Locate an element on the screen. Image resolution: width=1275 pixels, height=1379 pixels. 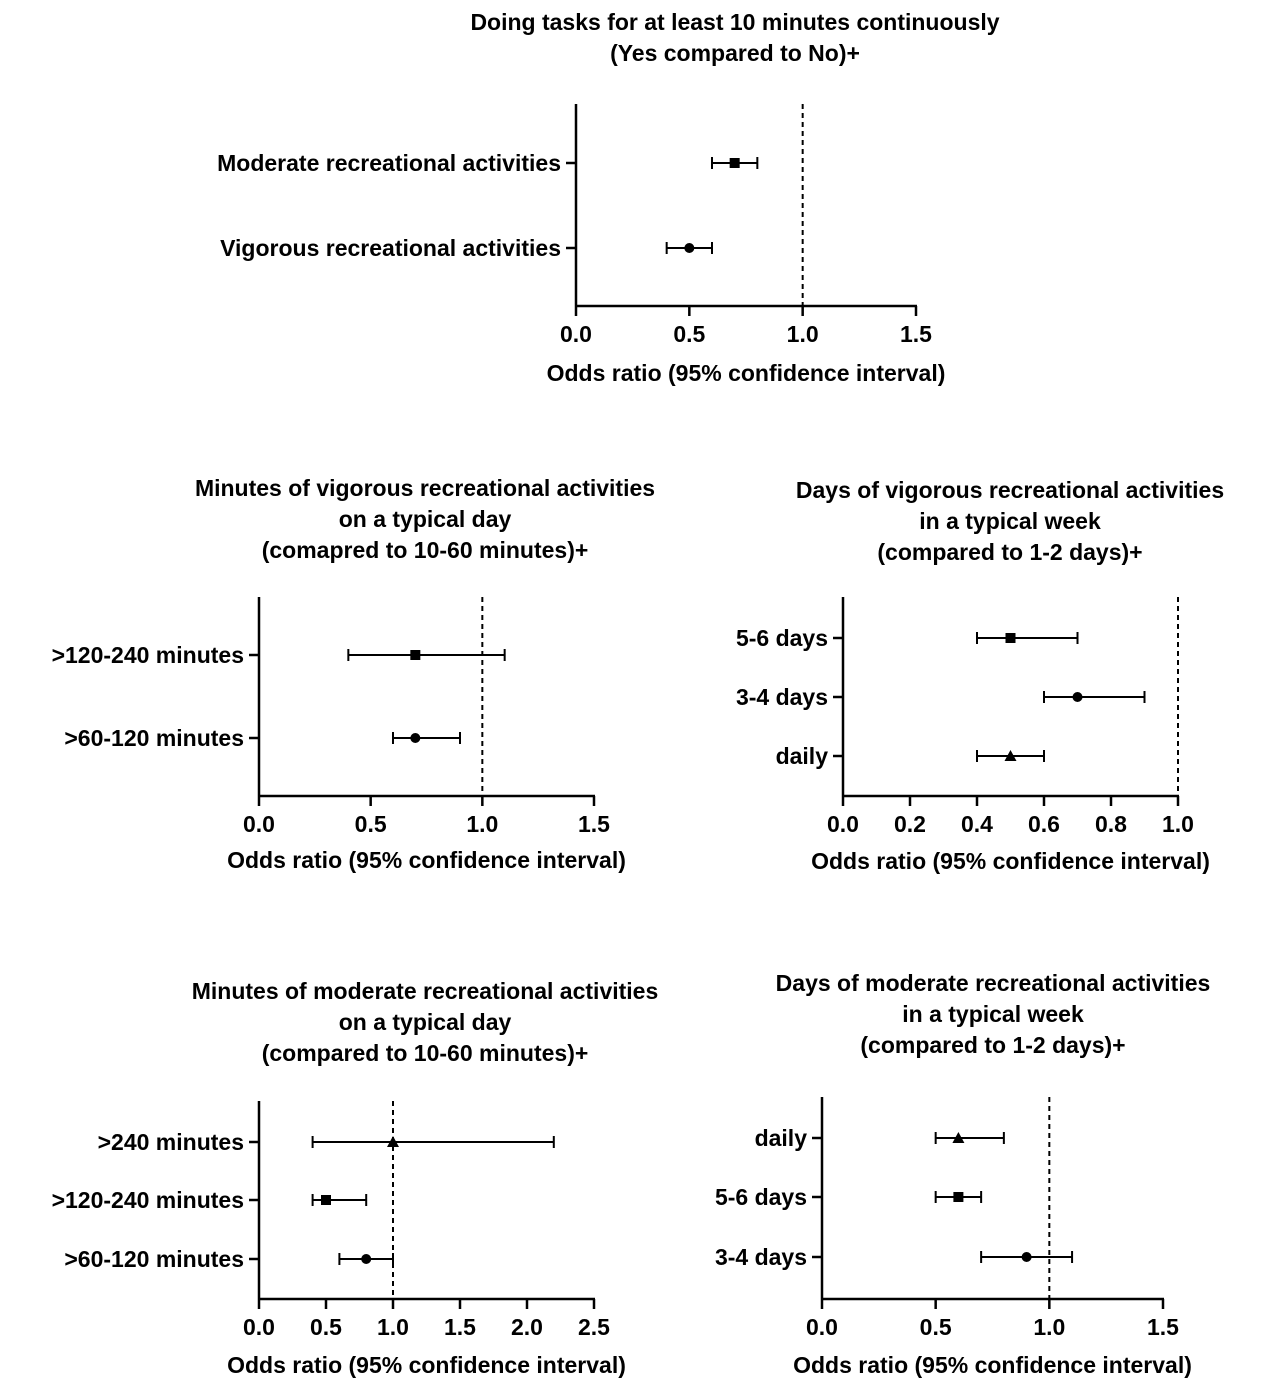
x-tick-label: 0.6 is located at coordinates (1044, 824).